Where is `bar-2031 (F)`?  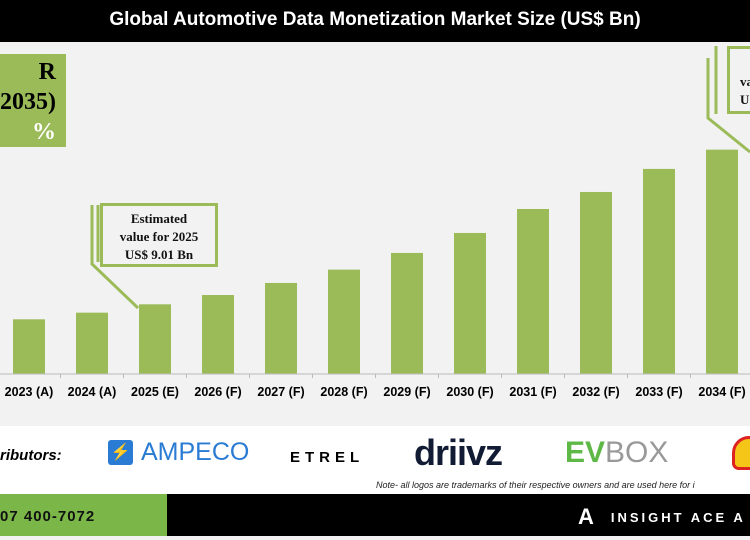 bar-2031 (F) is located at coordinates (533, 291).